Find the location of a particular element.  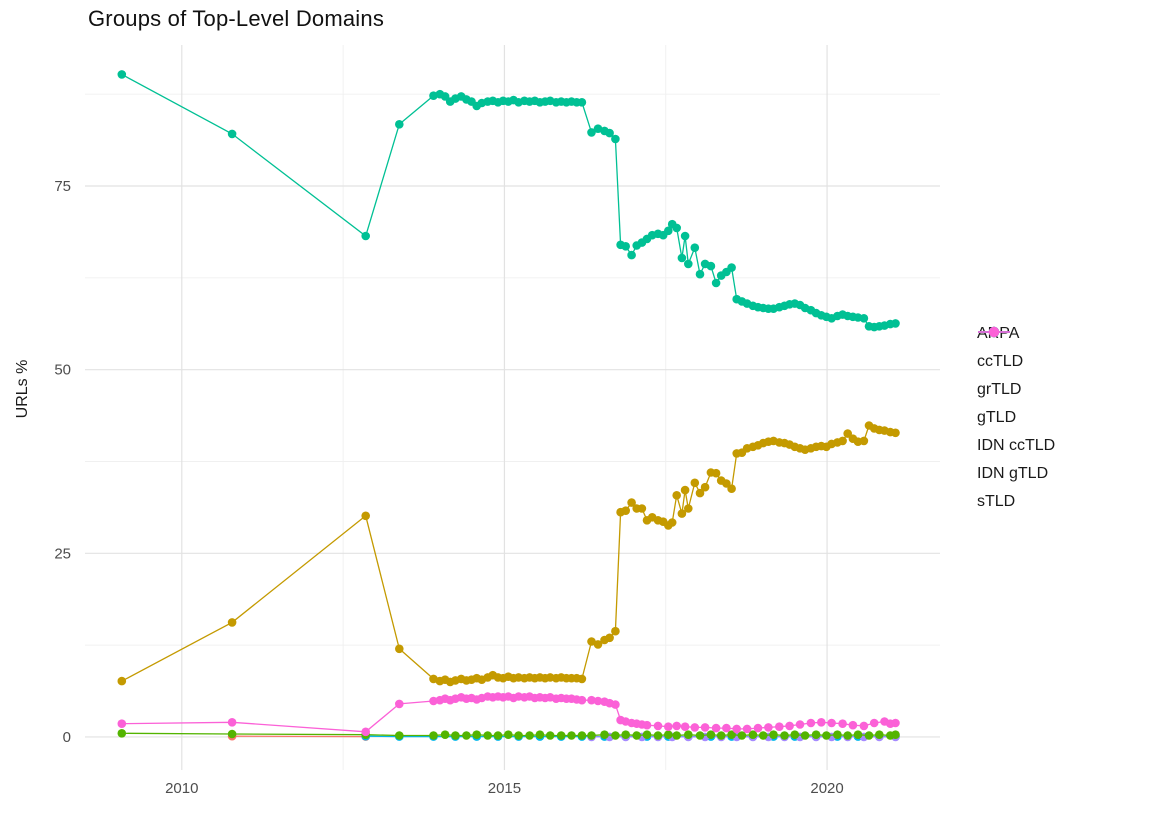

legend-item-idn-cctld: IDN ccTLD is located at coordinates (1016, 390).